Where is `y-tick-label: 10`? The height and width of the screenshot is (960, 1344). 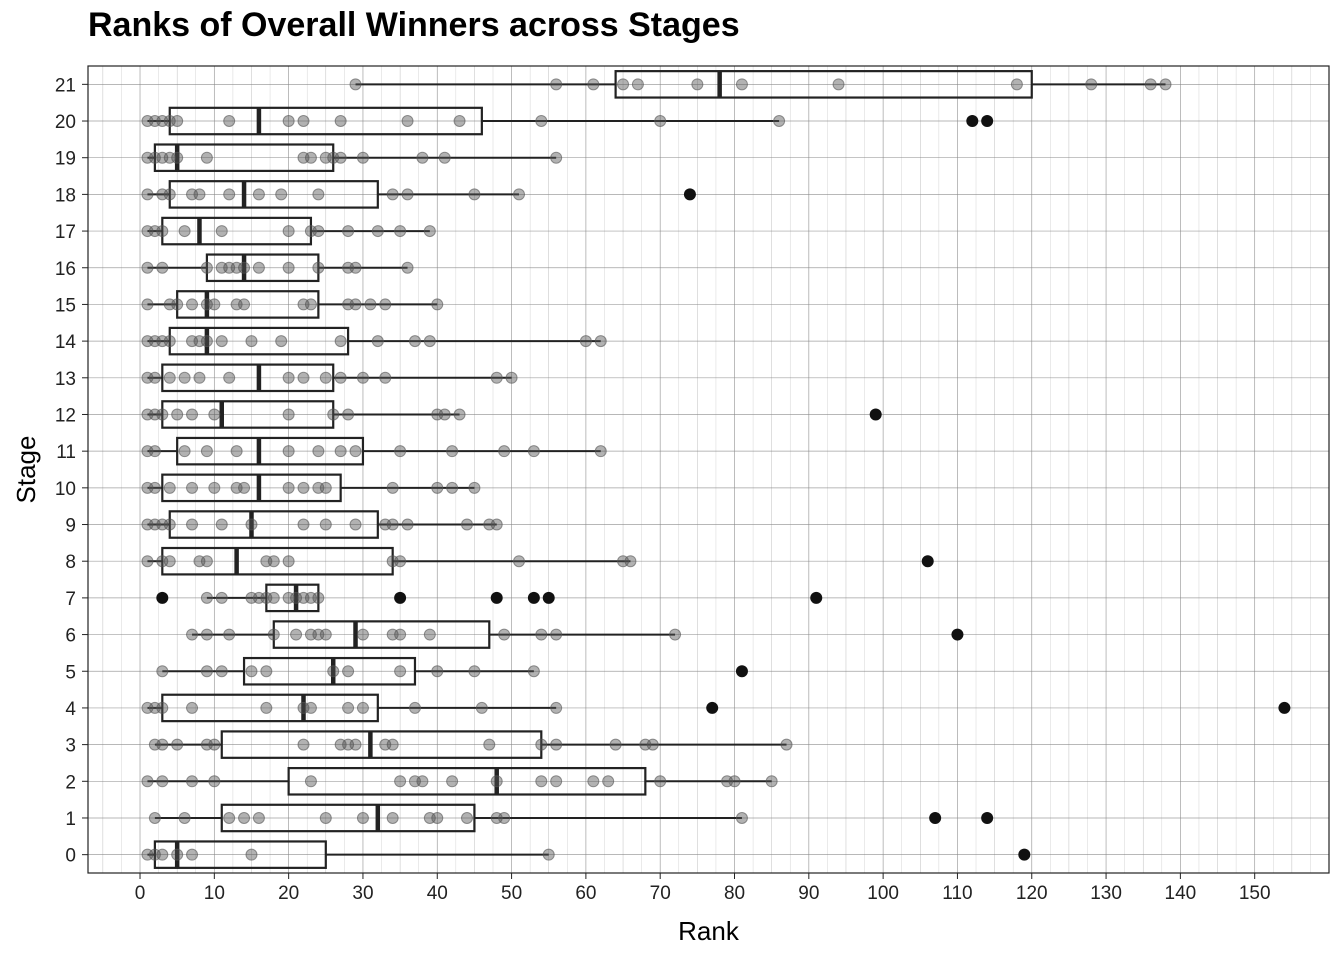 y-tick-label: 10 is located at coordinates (65, 489).